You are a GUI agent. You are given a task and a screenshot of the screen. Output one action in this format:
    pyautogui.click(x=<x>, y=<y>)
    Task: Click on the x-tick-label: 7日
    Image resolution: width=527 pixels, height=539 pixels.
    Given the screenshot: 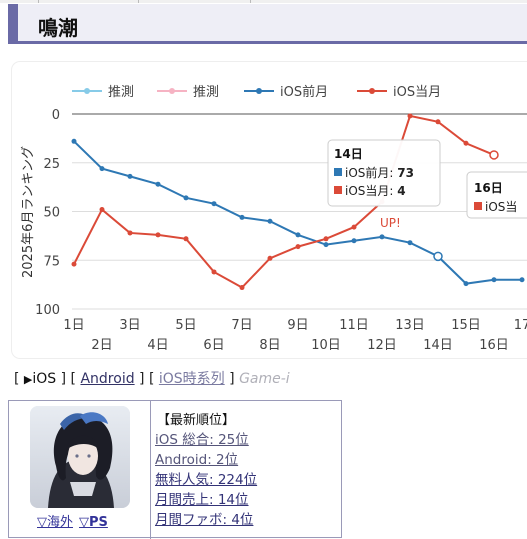 What is the action you would take?
    pyautogui.click(x=241, y=325)
    